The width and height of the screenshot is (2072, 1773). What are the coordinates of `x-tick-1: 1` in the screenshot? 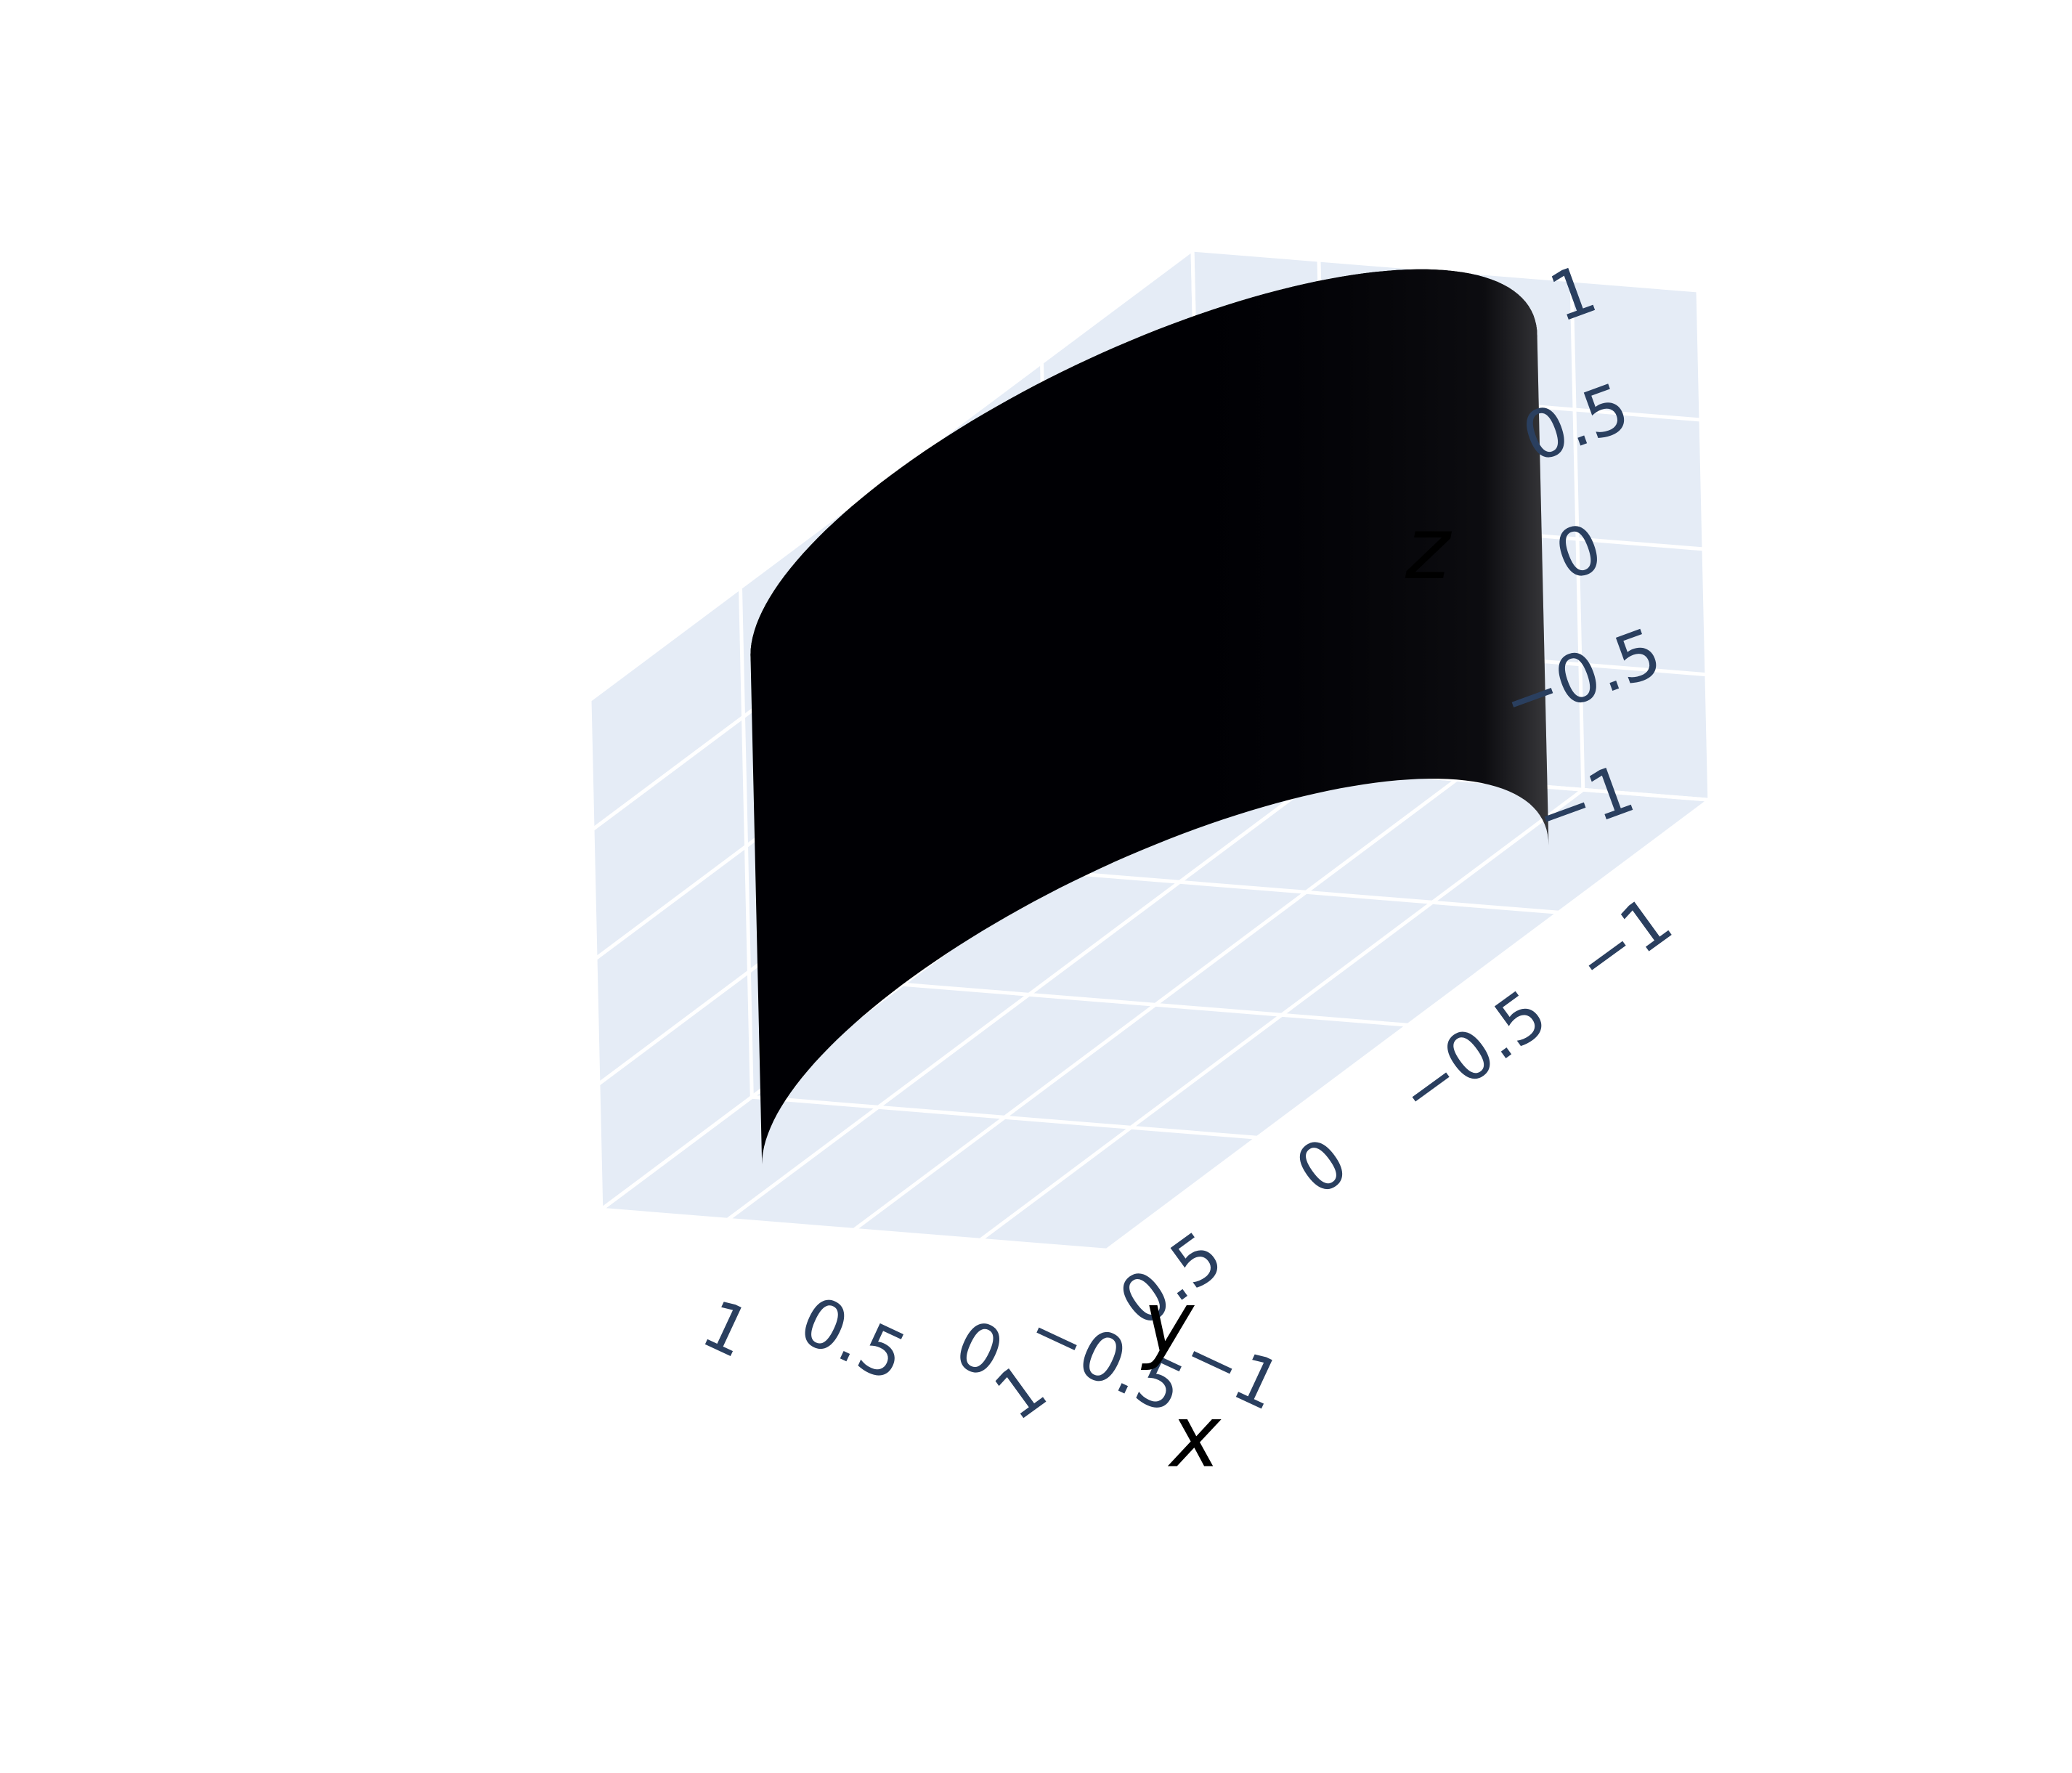 It's located at (726, 1329).